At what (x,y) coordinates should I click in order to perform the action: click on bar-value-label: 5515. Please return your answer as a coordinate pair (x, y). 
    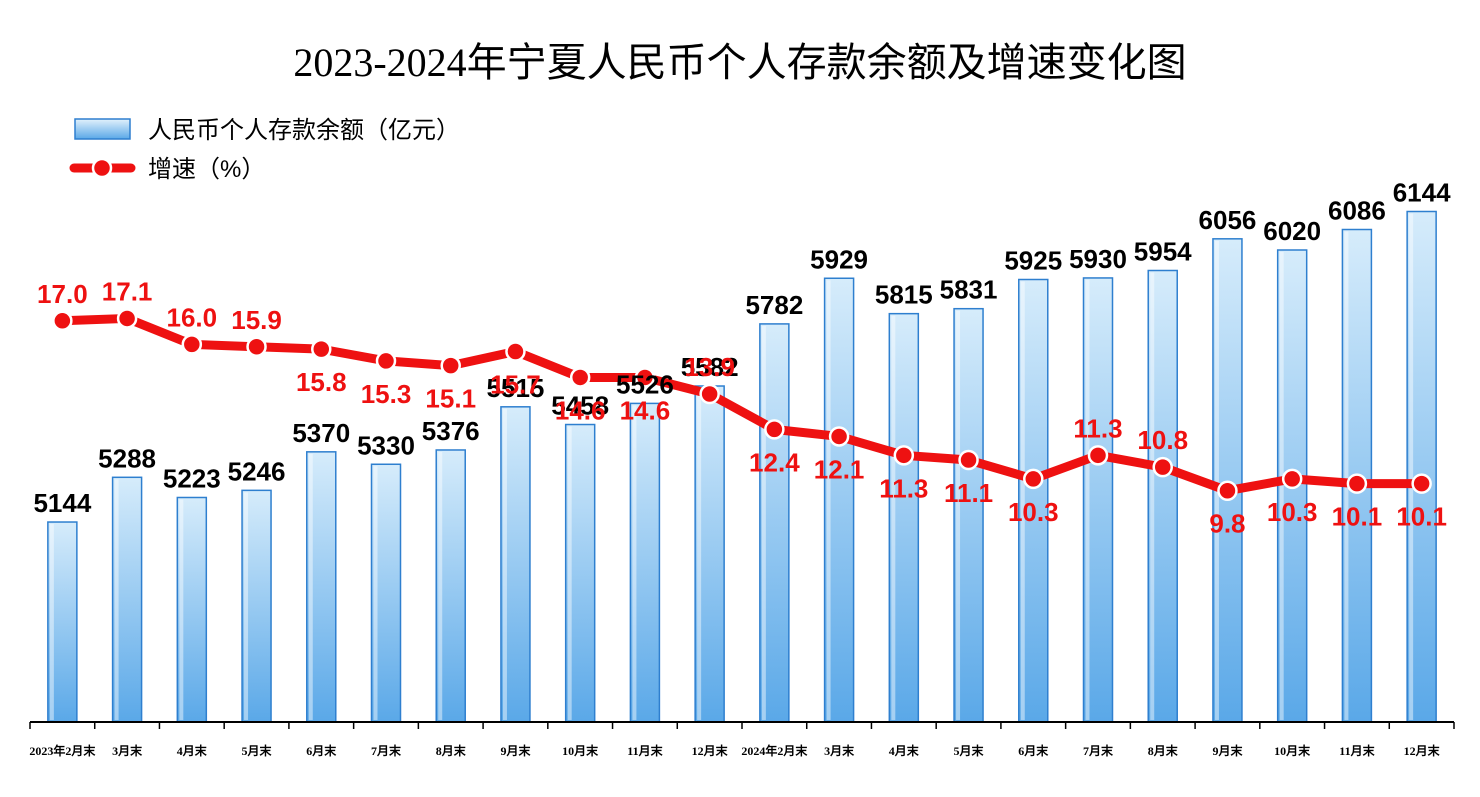
    Looking at the image, I should click on (516, 388).